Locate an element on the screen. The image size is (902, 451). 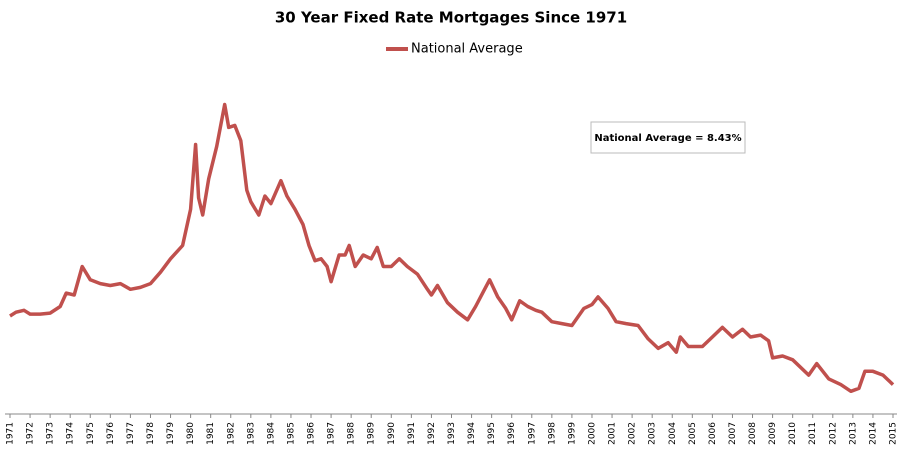
x-tick-label: 2003 is located at coordinates (653, 433).